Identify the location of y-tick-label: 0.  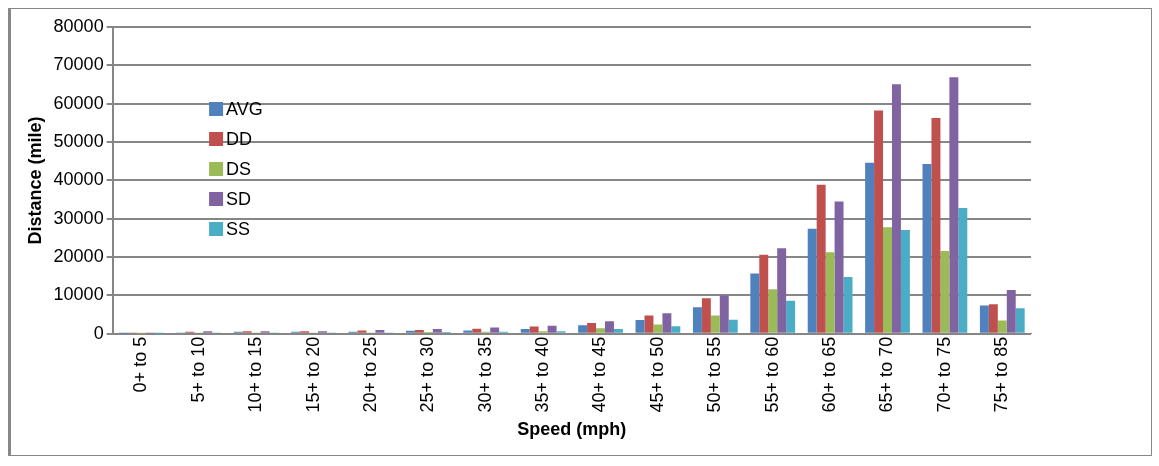
(98, 332).